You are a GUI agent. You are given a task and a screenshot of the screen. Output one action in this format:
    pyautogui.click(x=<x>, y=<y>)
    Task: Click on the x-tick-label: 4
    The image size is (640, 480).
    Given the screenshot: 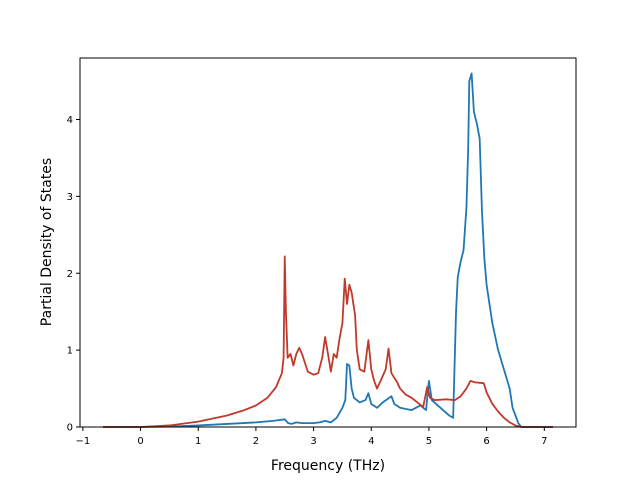 What is the action you would take?
    pyautogui.click(x=371, y=441)
    